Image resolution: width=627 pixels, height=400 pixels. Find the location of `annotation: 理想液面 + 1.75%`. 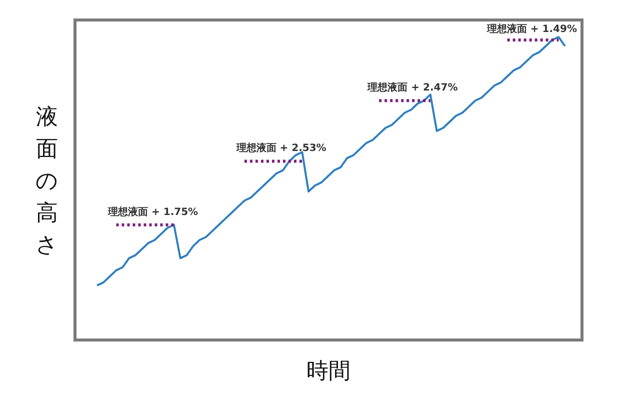

annotation: 理想液面 + 1.75% is located at coordinates (152, 212).